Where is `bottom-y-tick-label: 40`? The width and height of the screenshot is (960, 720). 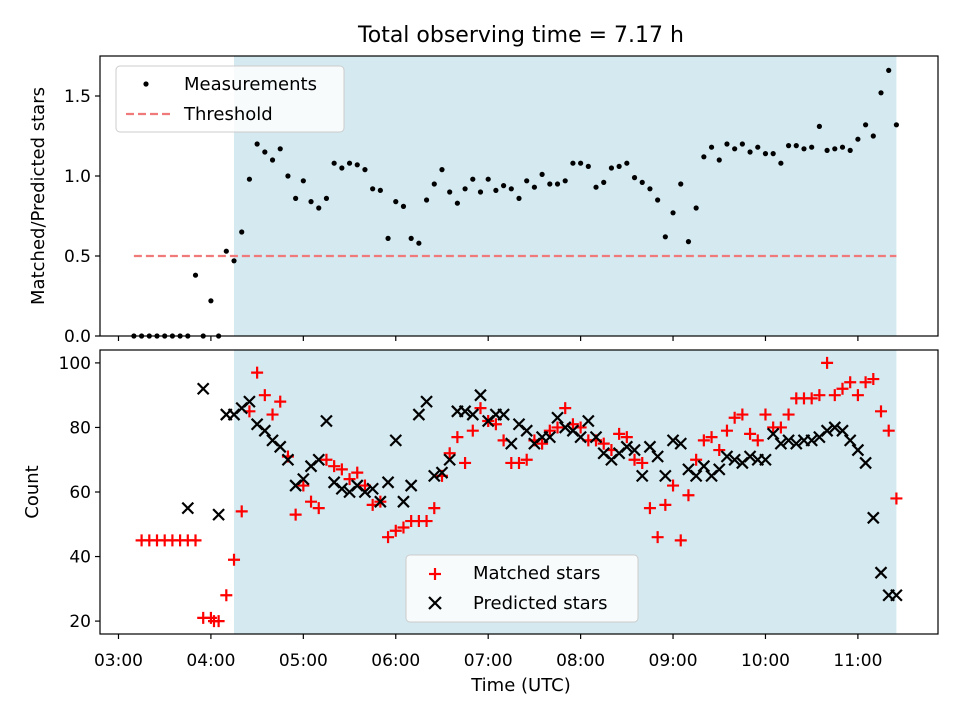
bottom-y-tick-label: 40 is located at coordinates (80, 558).